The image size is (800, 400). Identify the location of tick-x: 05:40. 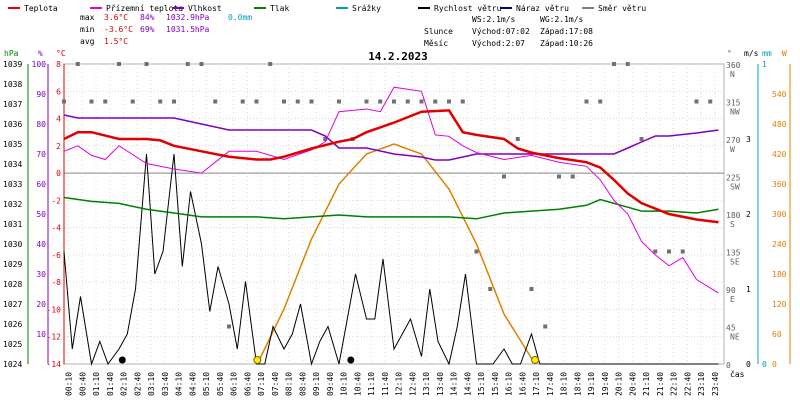
(220, 384).